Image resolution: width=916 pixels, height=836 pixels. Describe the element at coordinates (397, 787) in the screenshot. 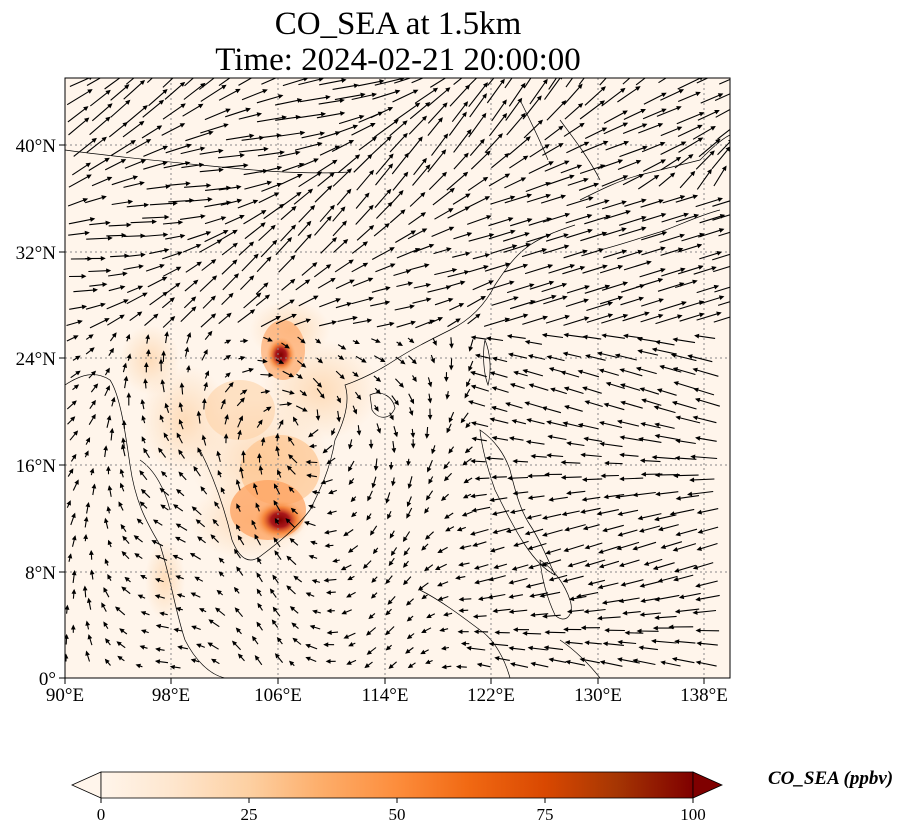

I see `colorbar` at that location.